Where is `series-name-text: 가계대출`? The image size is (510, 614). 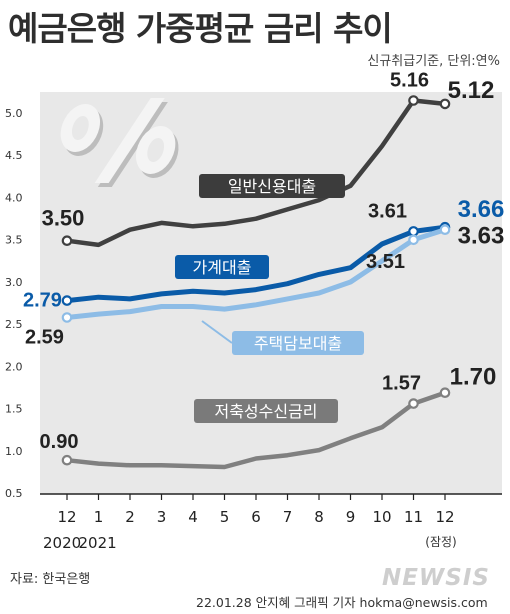 series-name-text: 가계대출 is located at coordinates (222, 267).